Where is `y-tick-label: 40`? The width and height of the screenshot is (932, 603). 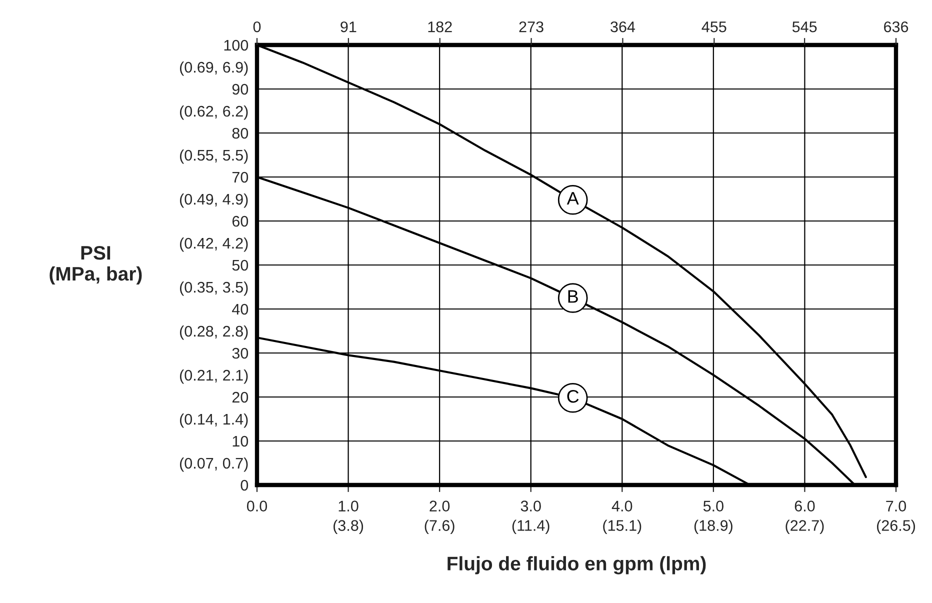
y-tick-label: 40 is located at coordinates (240, 309).